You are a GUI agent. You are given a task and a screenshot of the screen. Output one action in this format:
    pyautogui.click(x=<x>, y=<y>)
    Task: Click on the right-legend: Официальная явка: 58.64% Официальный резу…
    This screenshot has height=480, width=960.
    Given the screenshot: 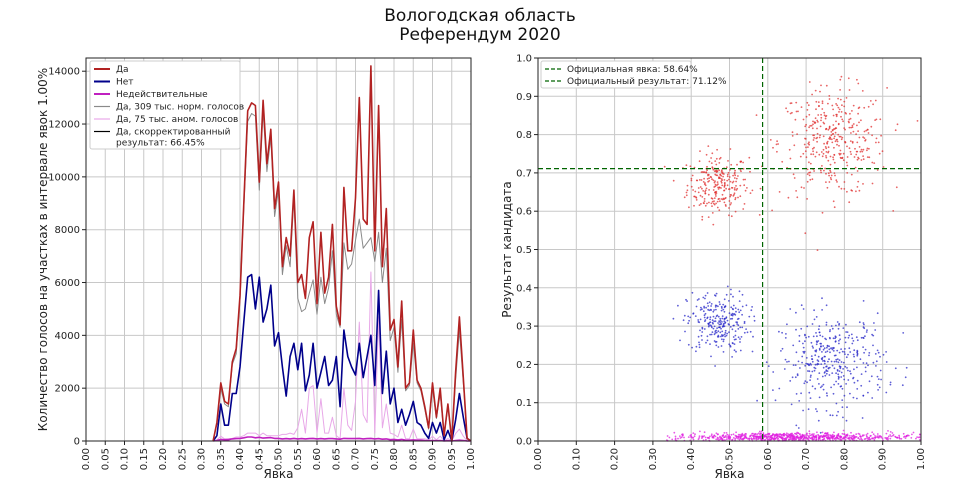 What is the action you would take?
    pyautogui.click(x=633, y=74)
    